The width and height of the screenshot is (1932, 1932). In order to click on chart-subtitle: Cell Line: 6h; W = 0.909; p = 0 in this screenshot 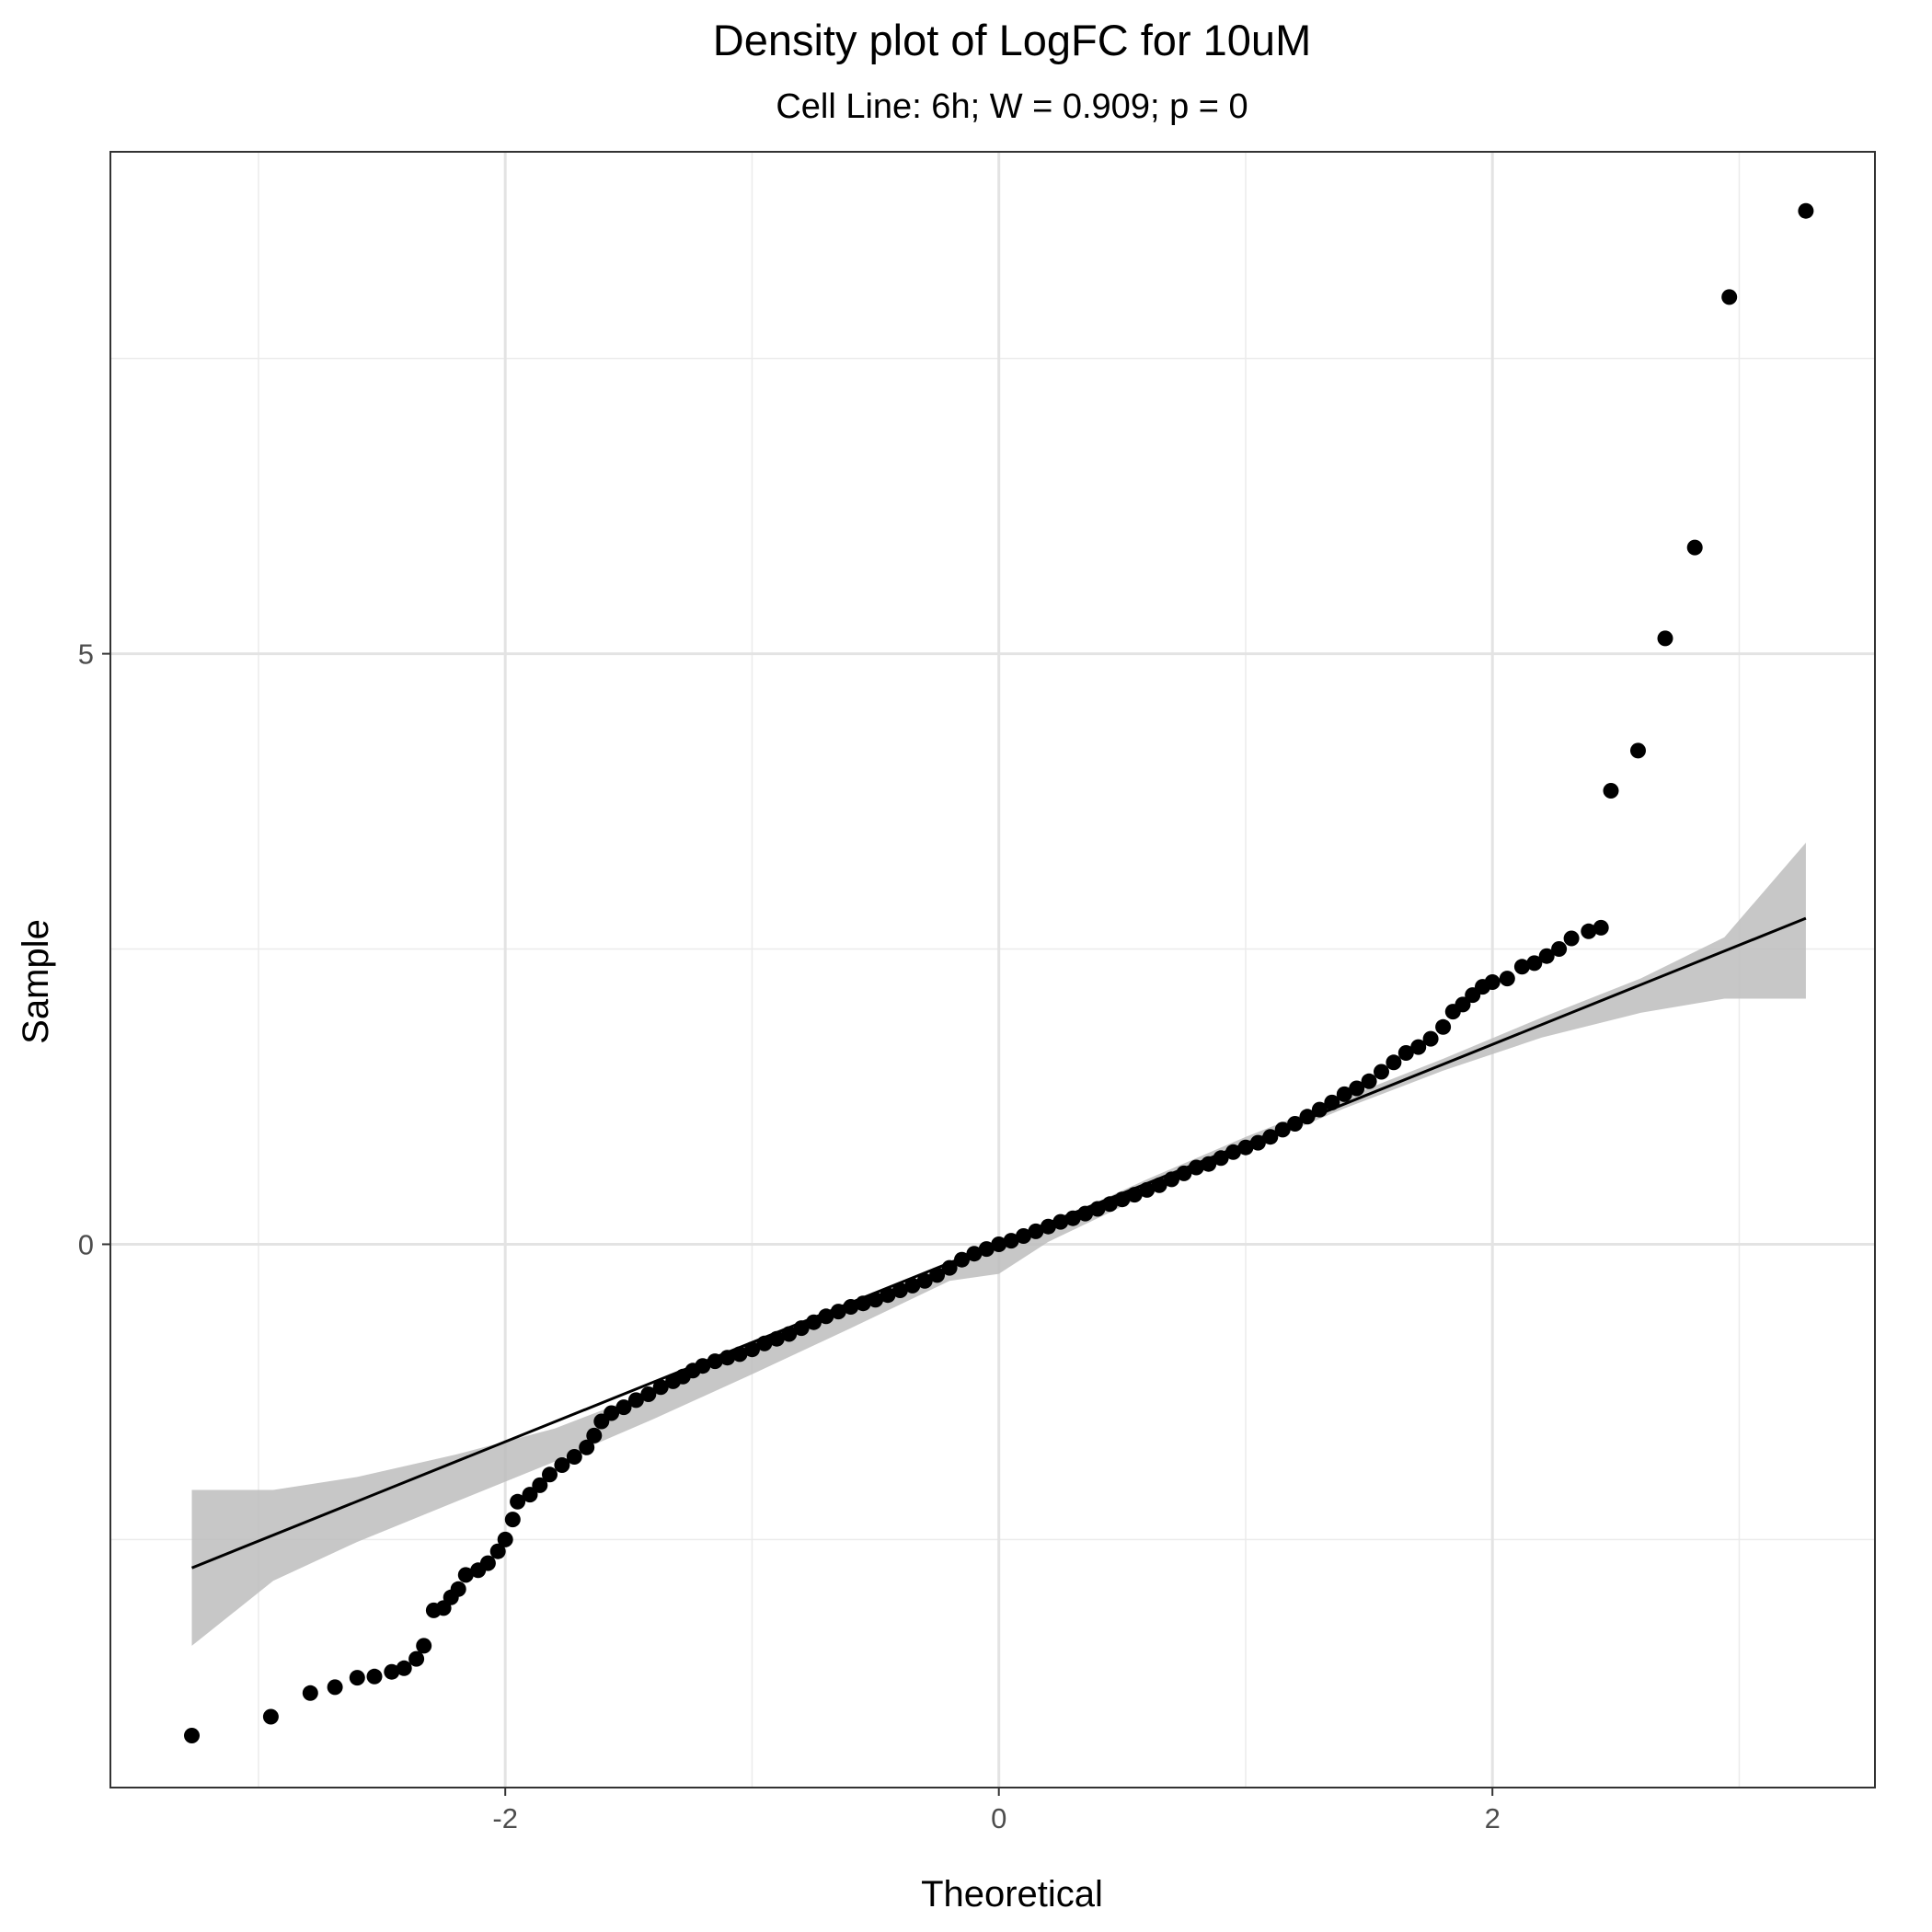, I will do `click(1012, 106)`.